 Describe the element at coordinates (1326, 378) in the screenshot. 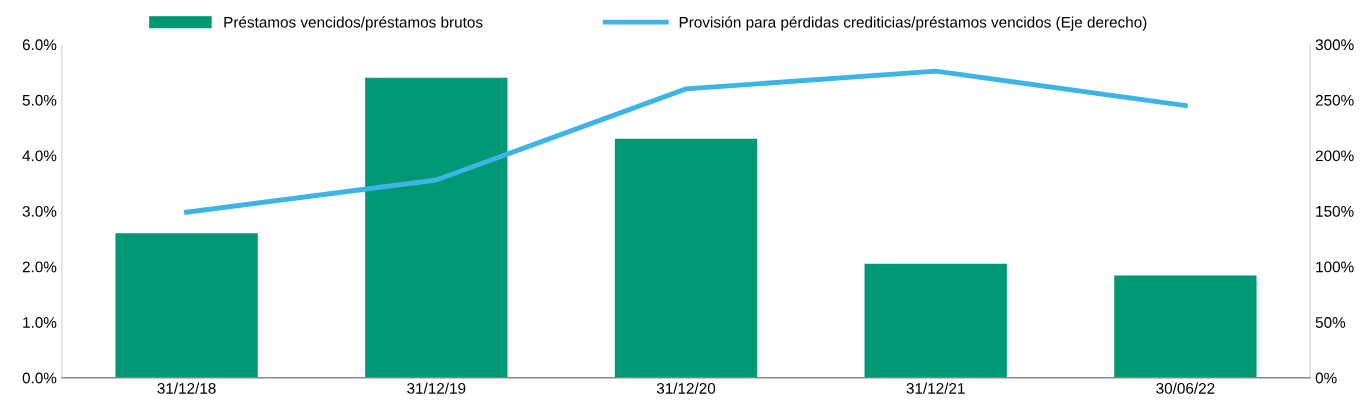

I see `y2-tick-label: 0%` at that location.